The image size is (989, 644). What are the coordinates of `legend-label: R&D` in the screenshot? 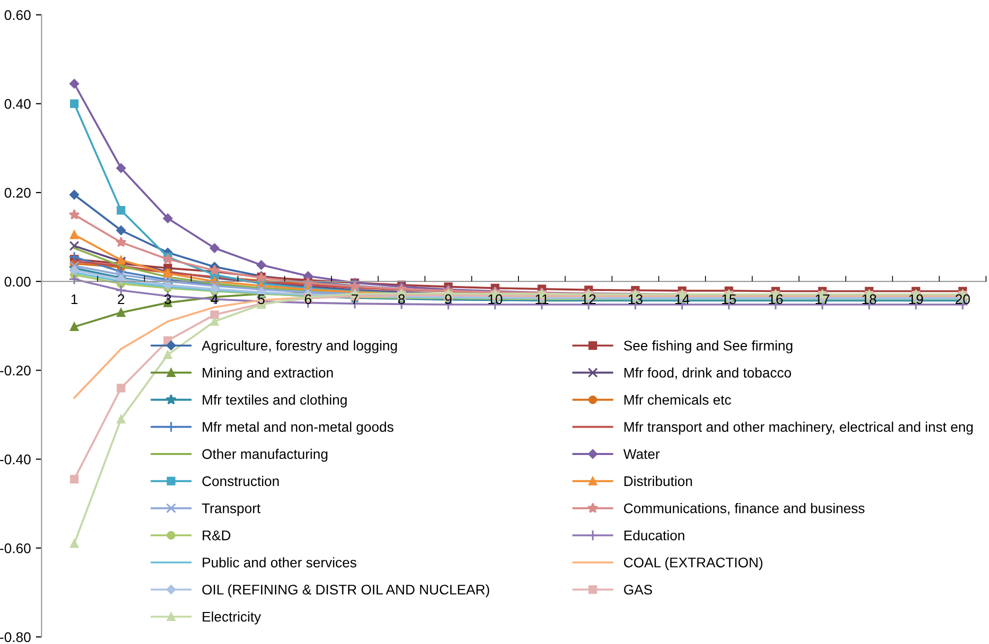 It's located at (216, 535).